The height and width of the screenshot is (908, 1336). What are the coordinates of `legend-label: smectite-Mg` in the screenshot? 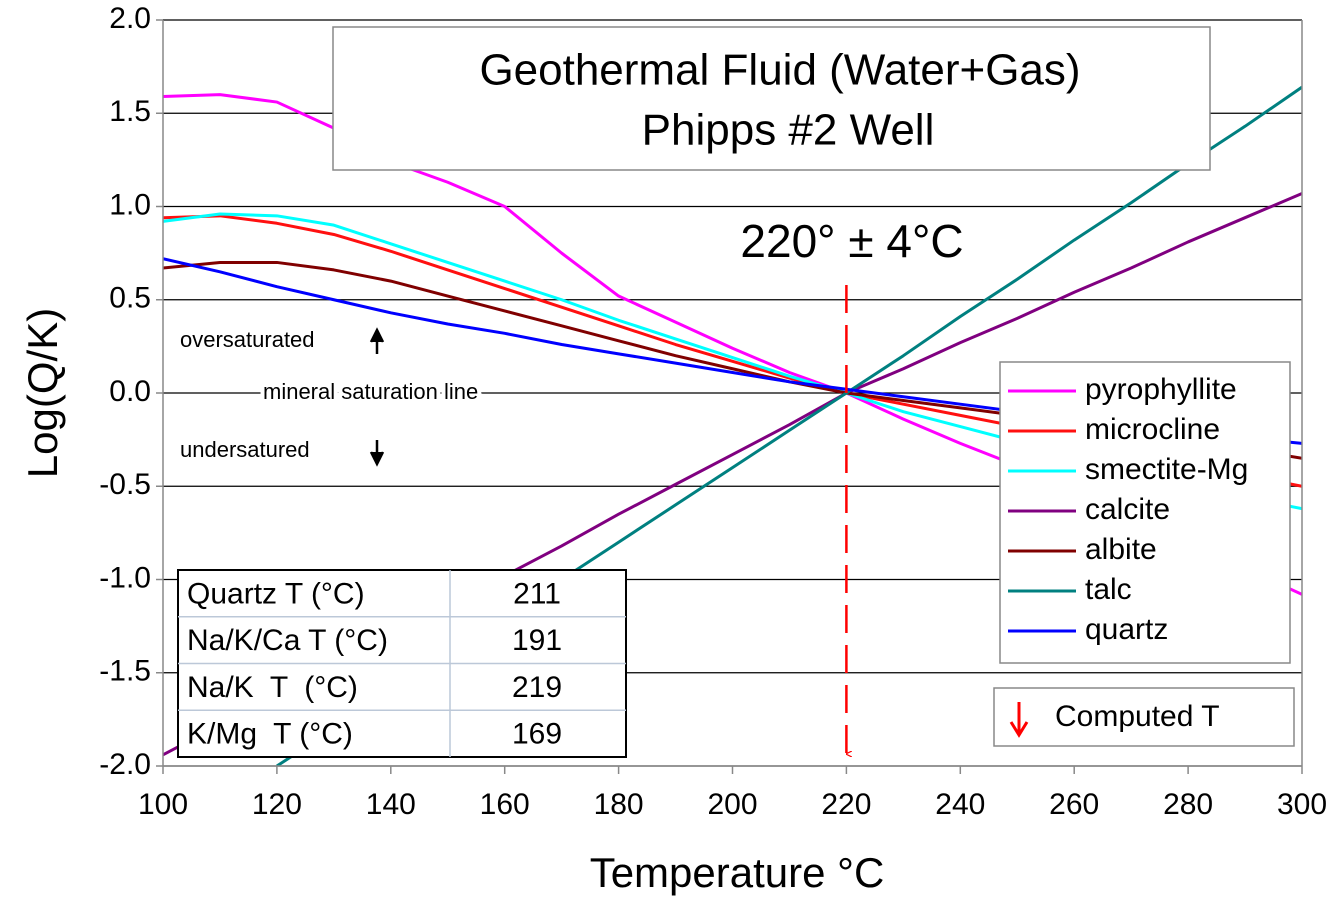 It's located at (1166, 469).